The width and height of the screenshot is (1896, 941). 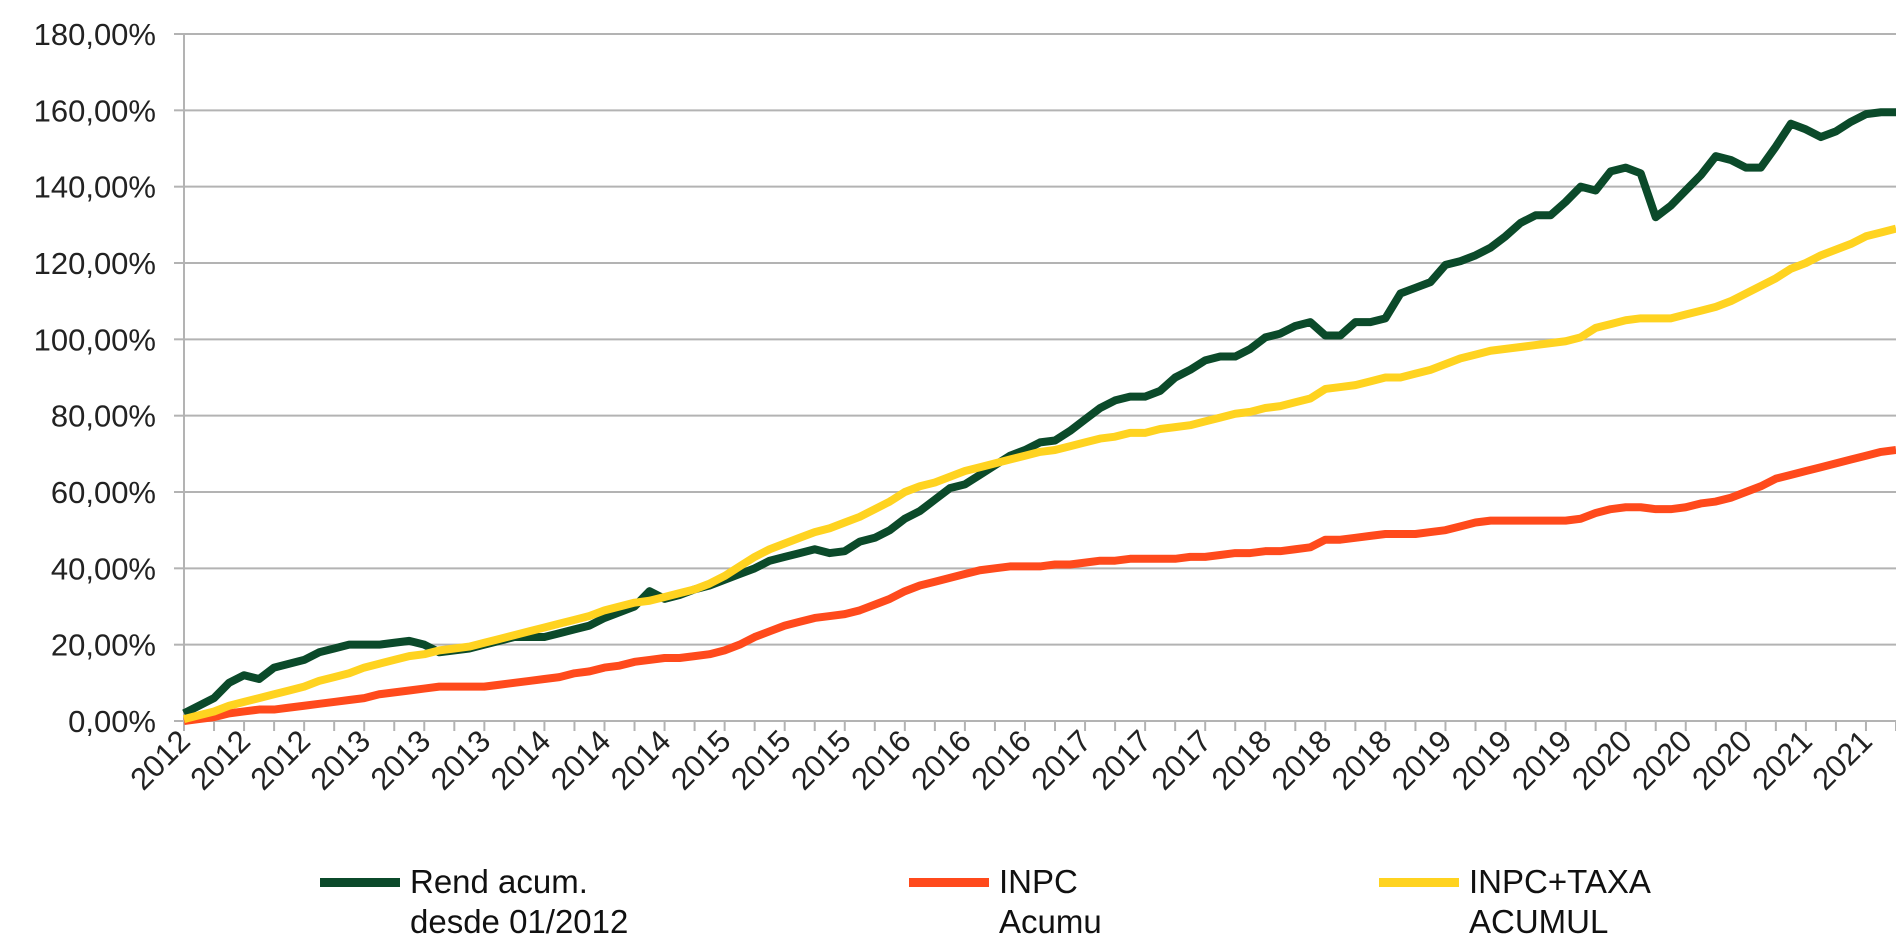 I want to click on legend-label: Rend acum. desde 01/2012, so click(x=519, y=901).